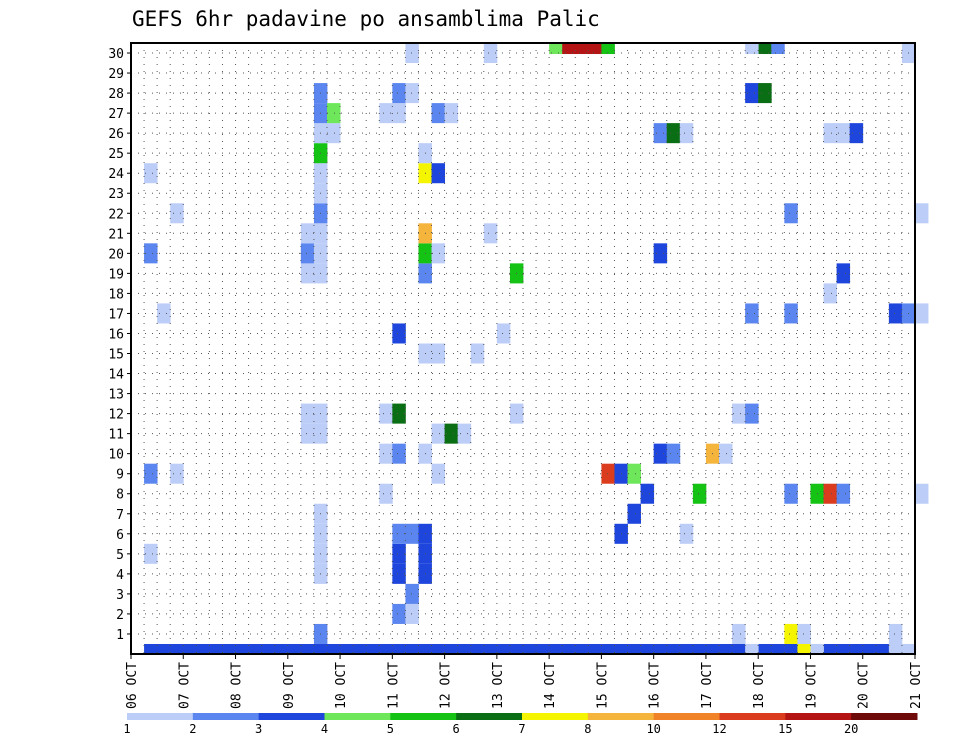  What do you see at coordinates (120, 555) in the screenshot?
I see `y-tick-label: 5` at bounding box center [120, 555].